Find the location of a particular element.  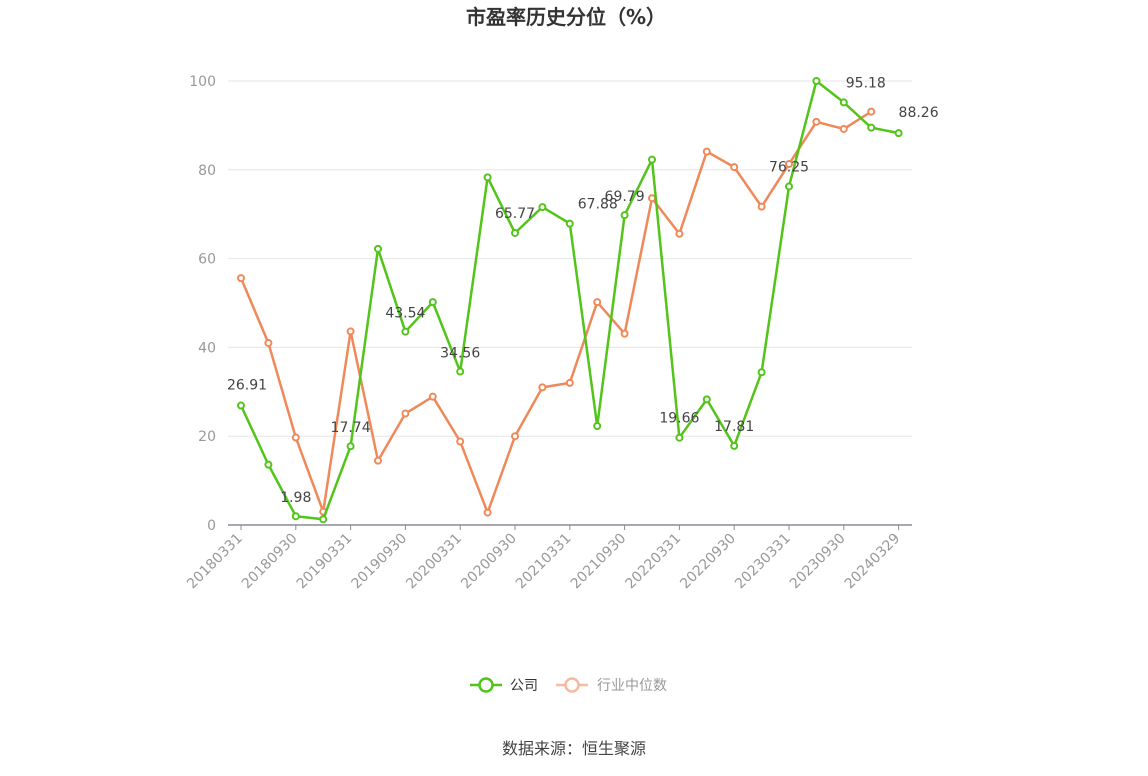

data-label: 76.25 is located at coordinates (789, 167).